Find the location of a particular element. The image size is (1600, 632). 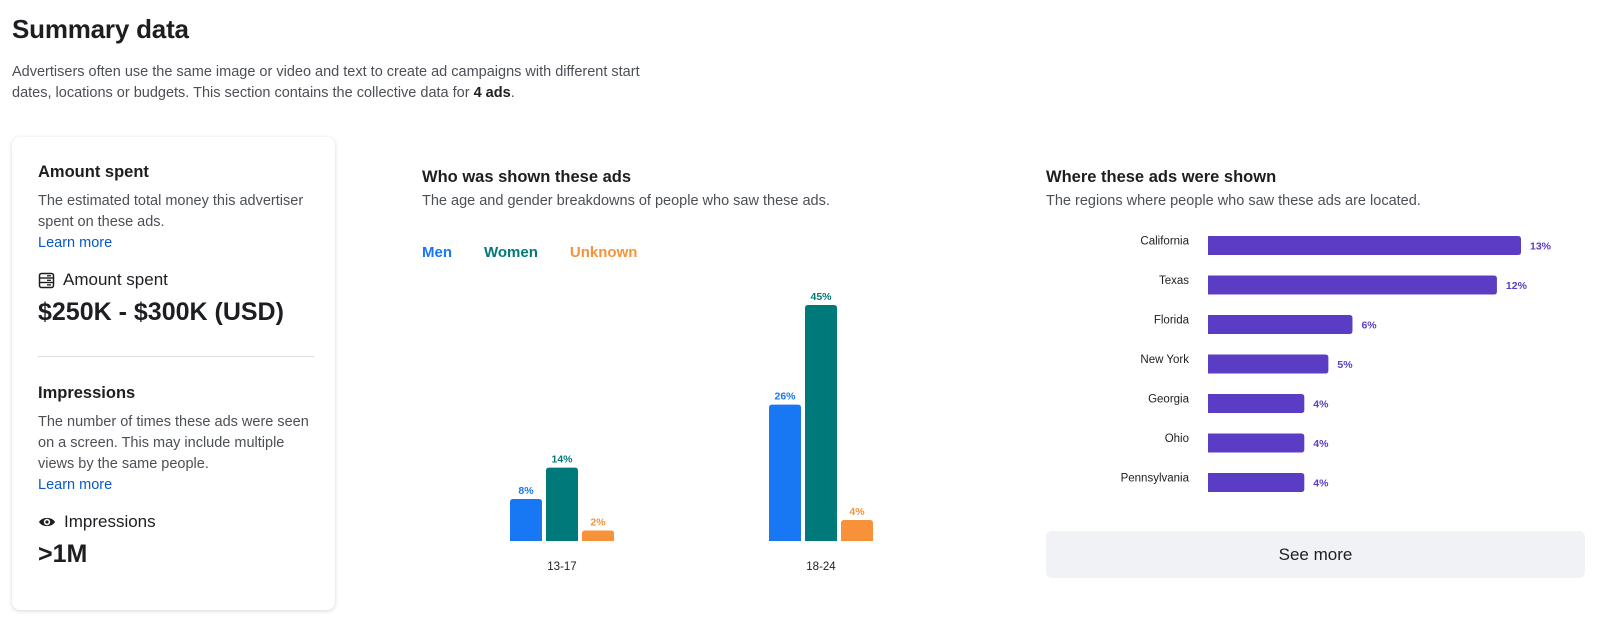

region-value-california: 13% is located at coordinates (1541, 247).